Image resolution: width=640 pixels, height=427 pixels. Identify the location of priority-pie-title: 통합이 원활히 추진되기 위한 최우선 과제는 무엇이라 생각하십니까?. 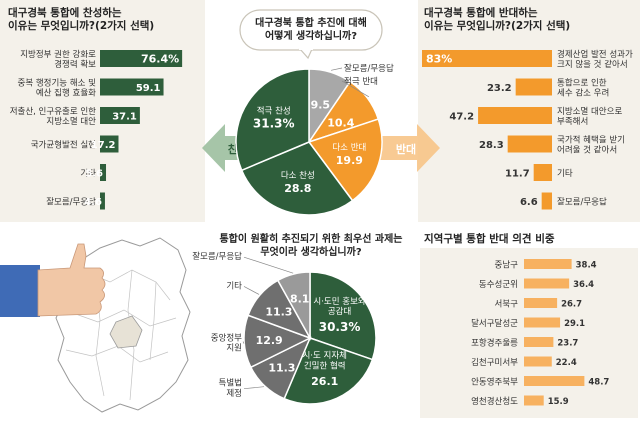
(310, 245).